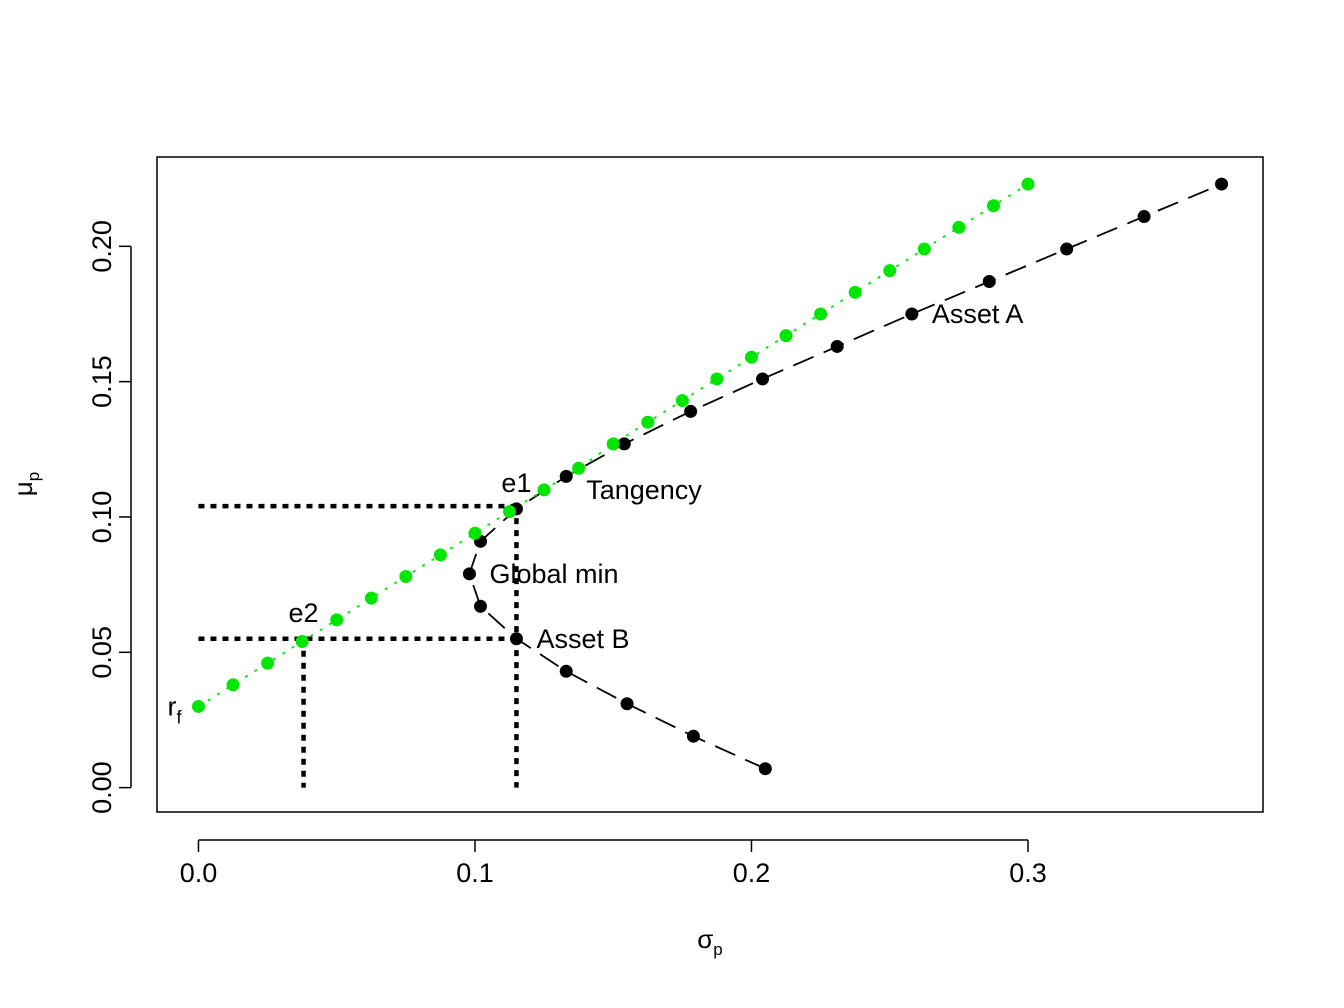 Image resolution: width=1344 pixels, height=1008 pixels. I want to click on x-tick-label: 0.0, so click(199, 873).